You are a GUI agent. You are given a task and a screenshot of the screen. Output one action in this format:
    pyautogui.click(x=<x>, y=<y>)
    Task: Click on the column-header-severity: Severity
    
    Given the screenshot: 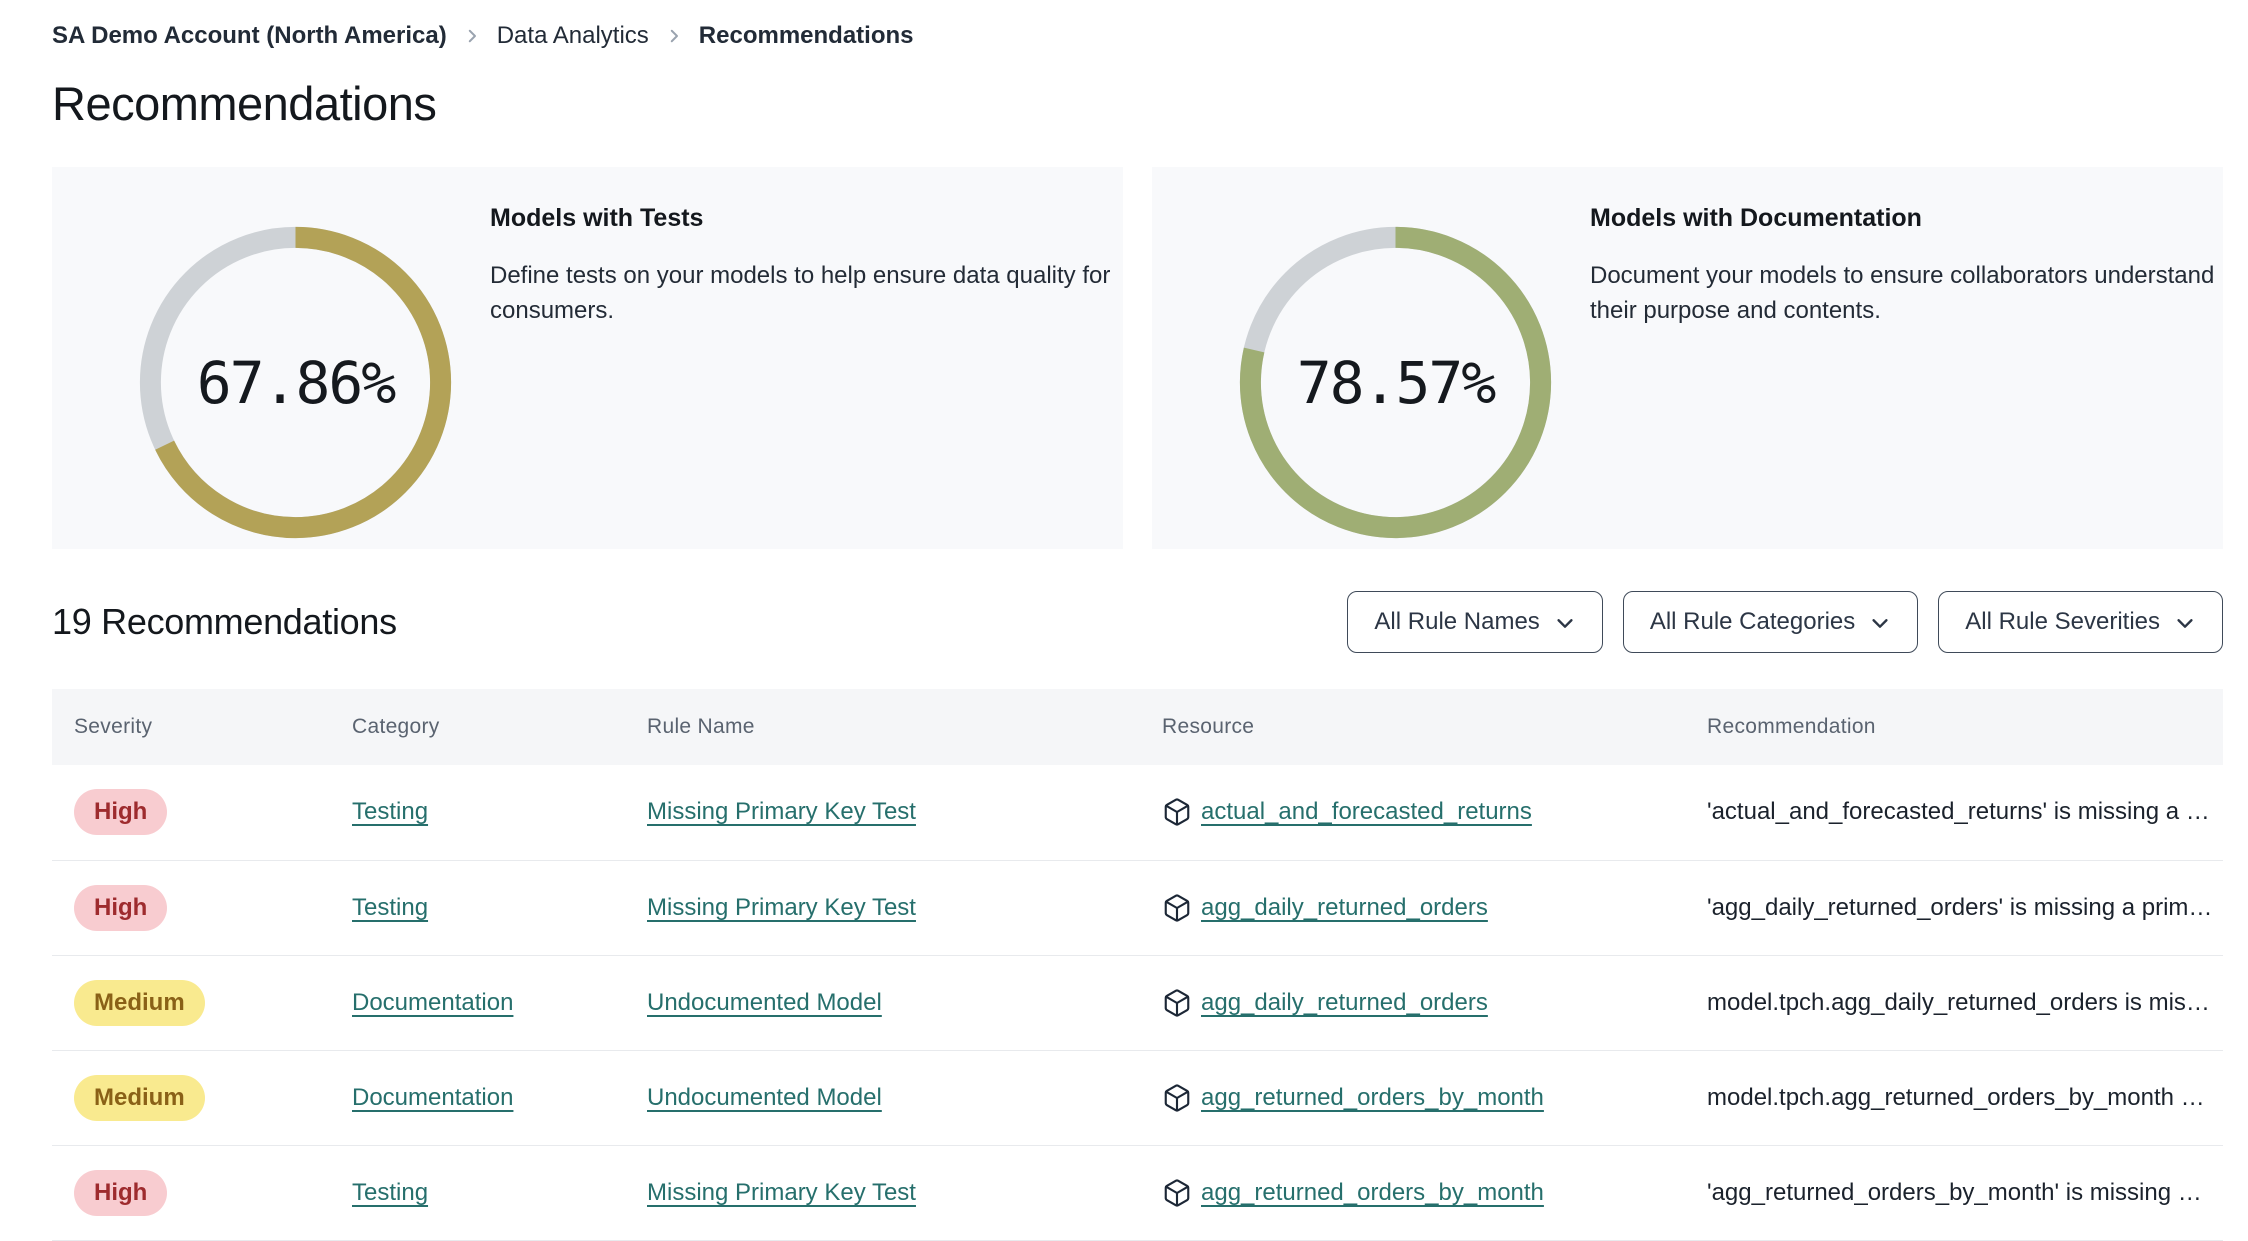 What is the action you would take?
    pyautogui.click(x=113, y=726)
    